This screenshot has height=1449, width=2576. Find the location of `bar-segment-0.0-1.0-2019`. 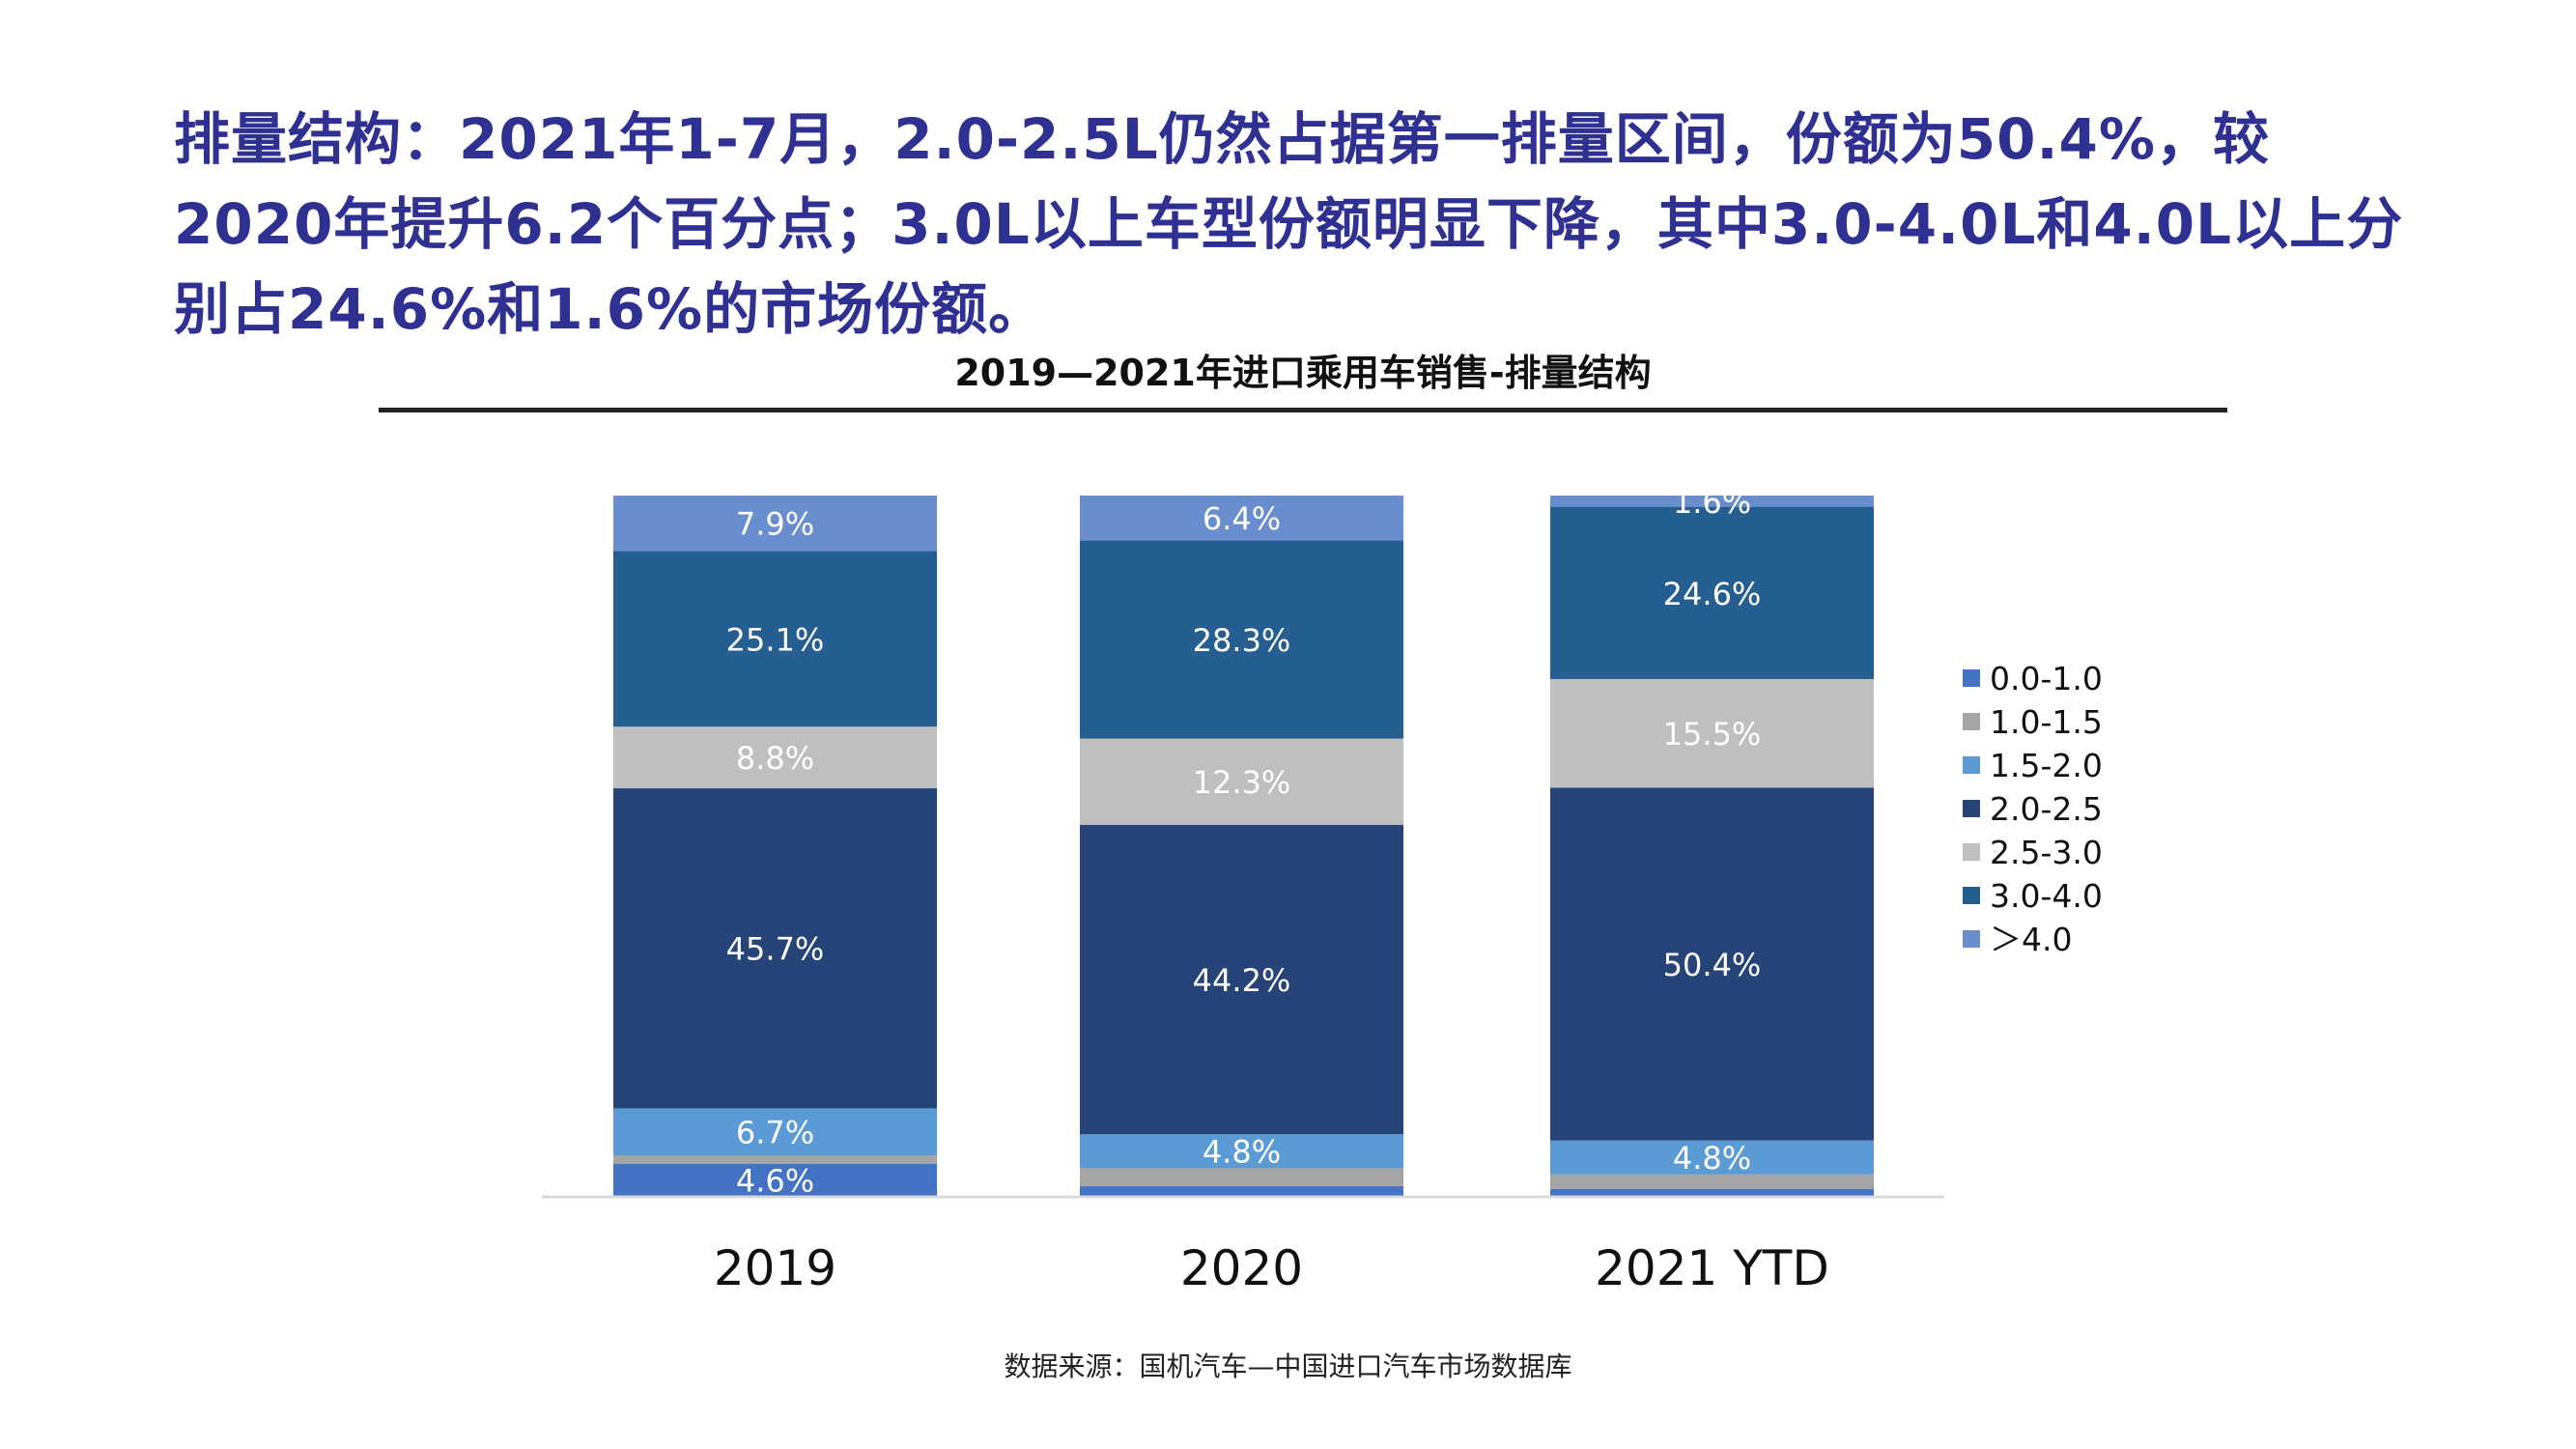

bar-segment-0.0-1.0-2019 is located at coordinates (775, 1179).